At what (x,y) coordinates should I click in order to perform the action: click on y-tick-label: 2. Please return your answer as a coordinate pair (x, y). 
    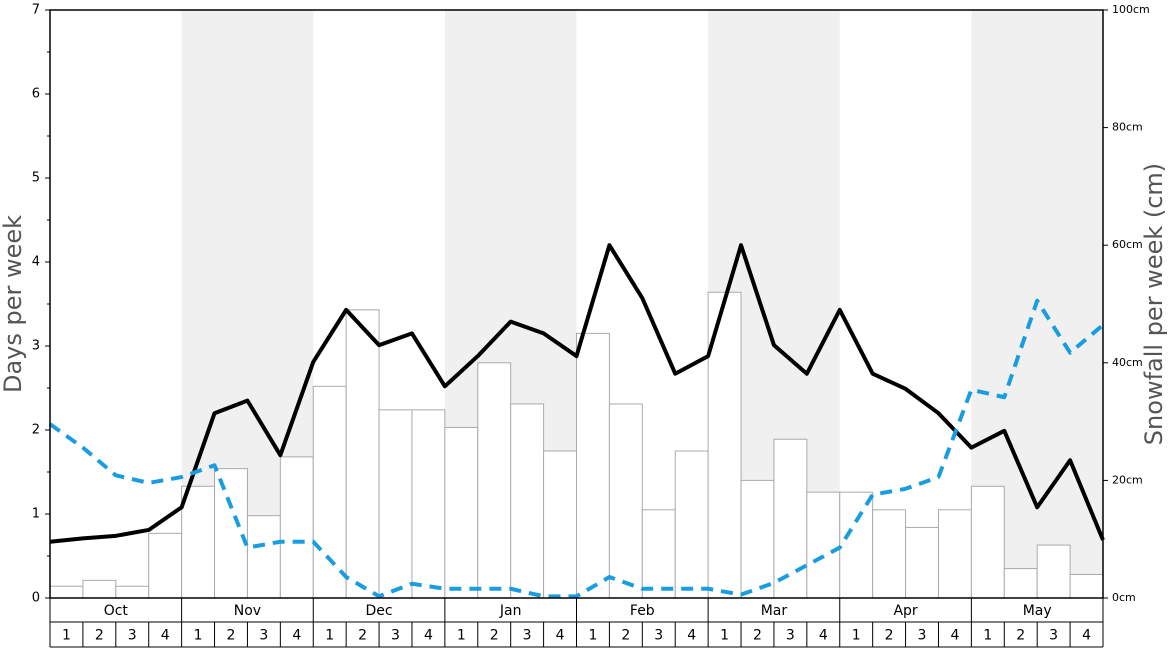
    Looking at the image, I should click on (36, 430).